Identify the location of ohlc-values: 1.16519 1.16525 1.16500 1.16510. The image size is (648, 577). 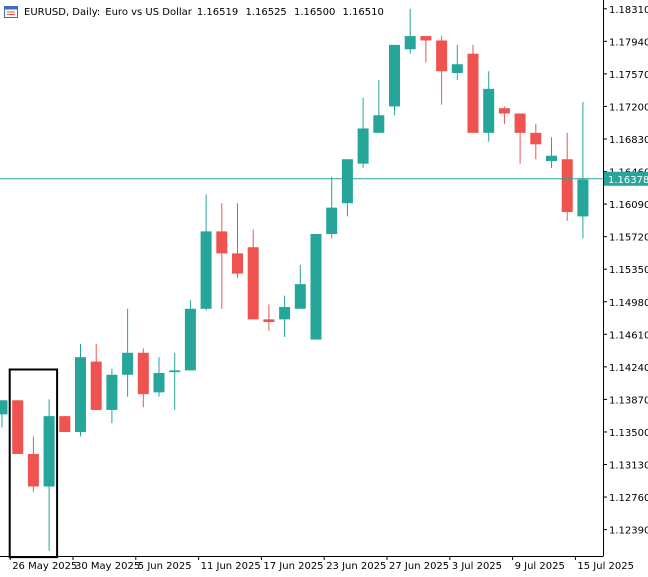
(292, 12).